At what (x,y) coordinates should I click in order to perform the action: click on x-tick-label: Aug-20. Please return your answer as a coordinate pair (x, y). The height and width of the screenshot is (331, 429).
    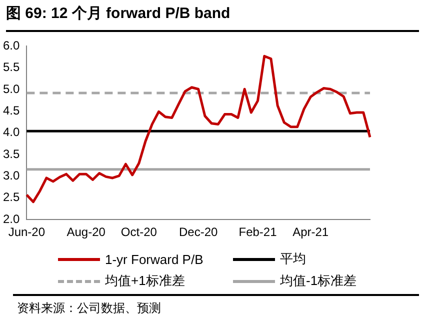
    Looking at the image, I should click on (86, 232).